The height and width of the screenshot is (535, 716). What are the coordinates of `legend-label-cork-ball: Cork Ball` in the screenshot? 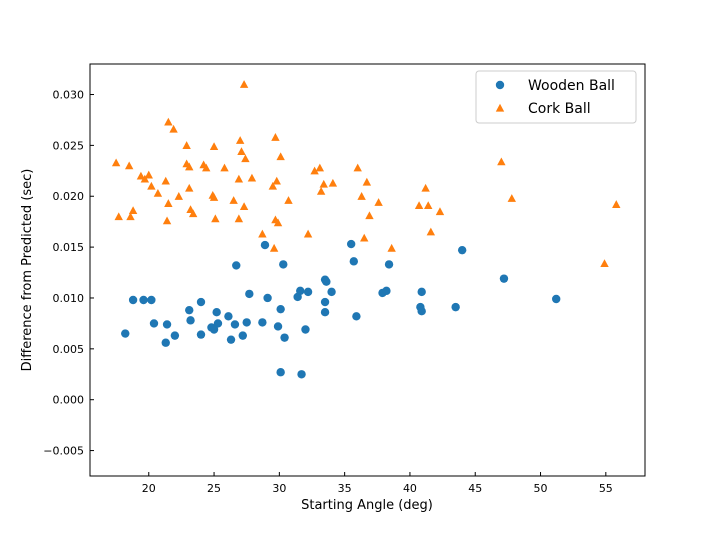 It's located at (559, 109).